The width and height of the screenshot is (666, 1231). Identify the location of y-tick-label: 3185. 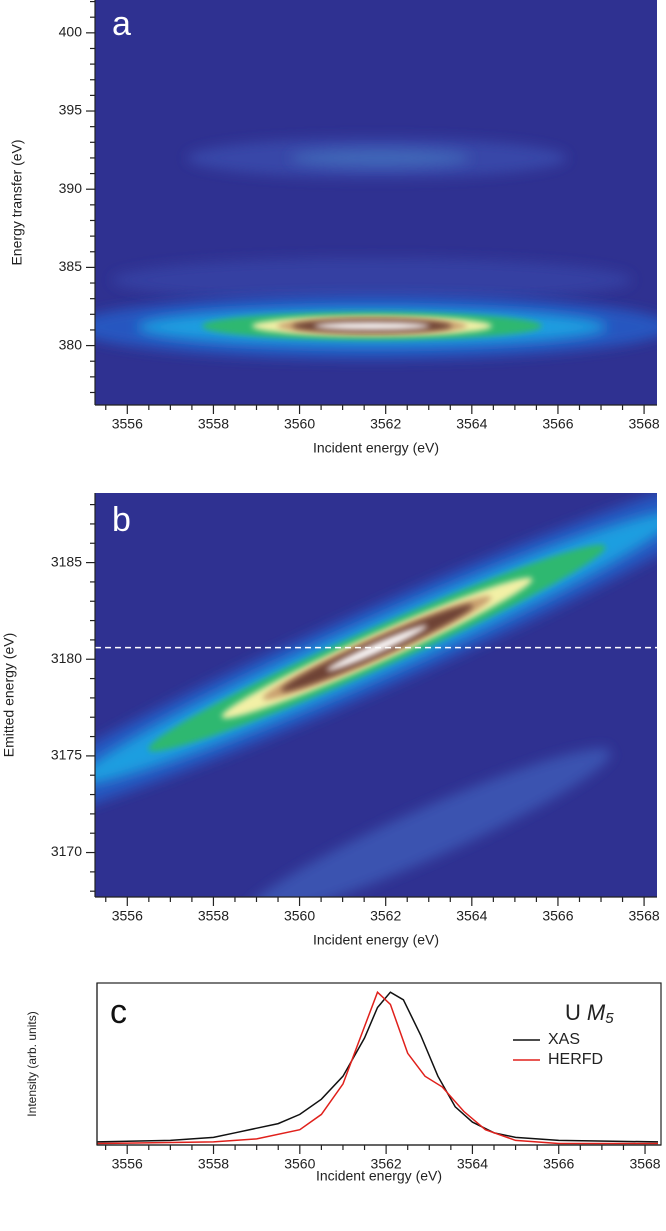
(66, 561).